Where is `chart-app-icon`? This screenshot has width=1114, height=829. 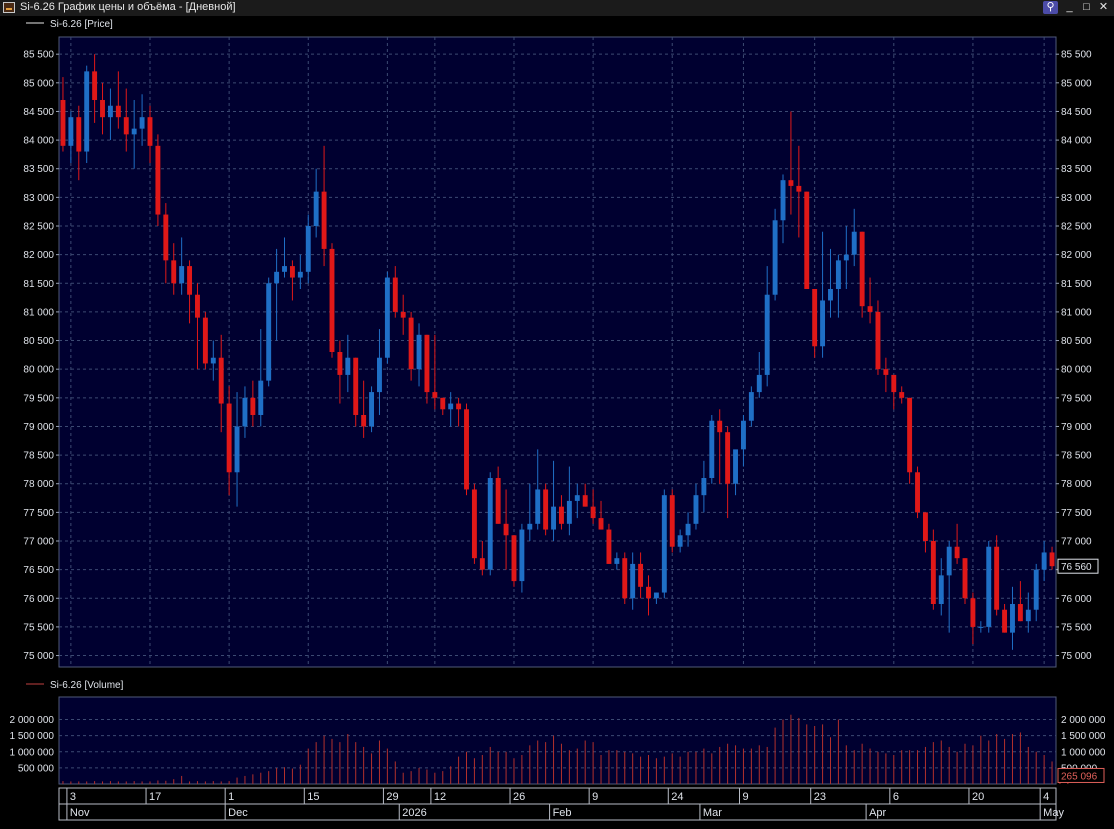
chart-app-icon is located at coordinates (9, 7).